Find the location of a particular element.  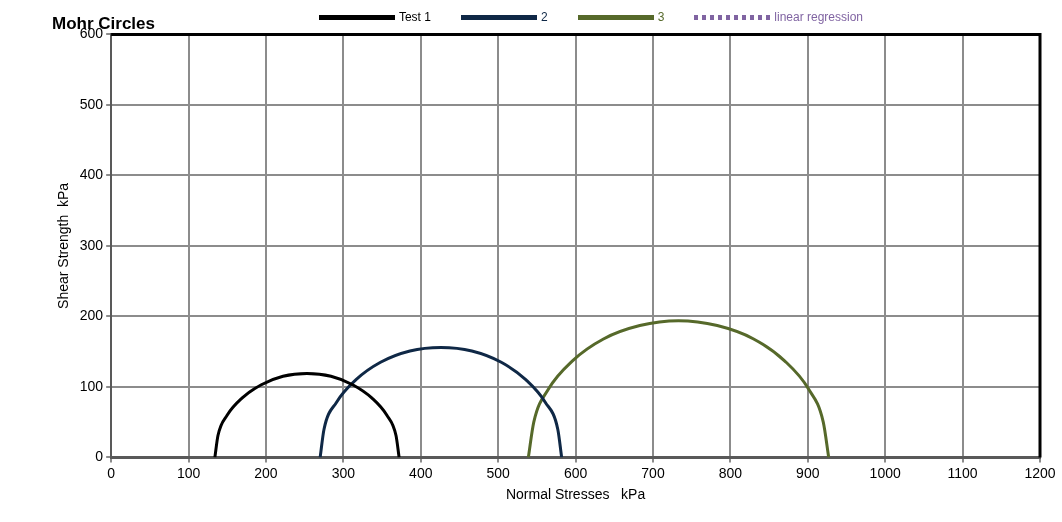

x-tick-label: 1000 is located at coordinates (885, 472).